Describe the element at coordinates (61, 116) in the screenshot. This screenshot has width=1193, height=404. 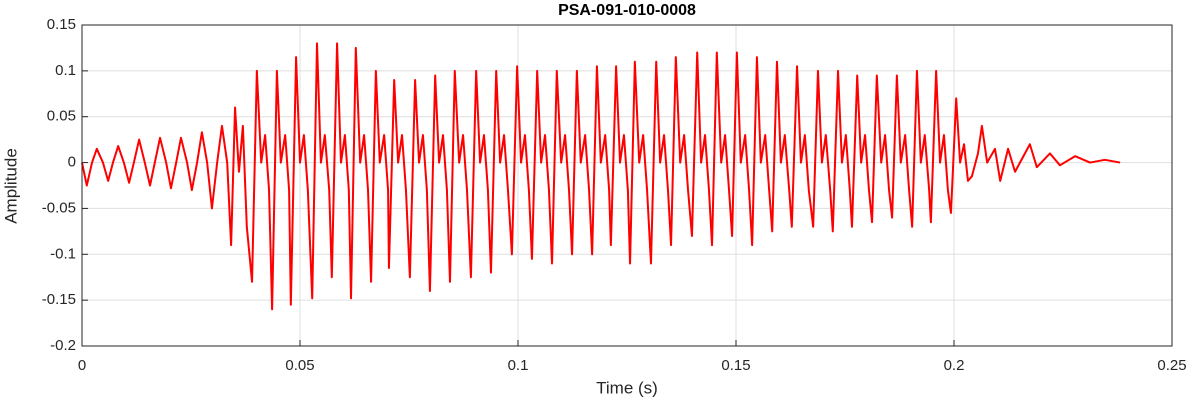
I see `y-tick-label: 0.05` at that location.